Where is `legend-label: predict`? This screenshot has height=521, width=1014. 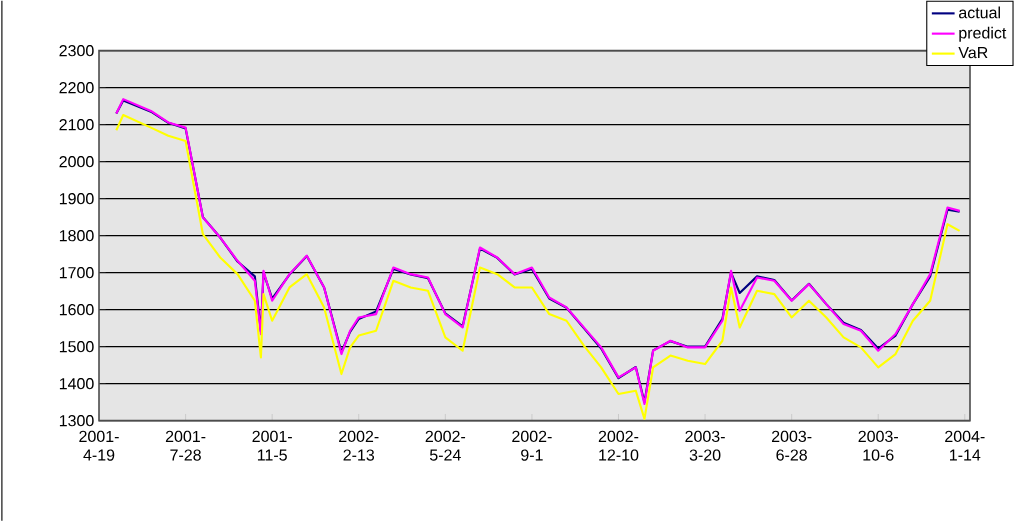
legend-label: predict is located at coordinates (983, 34).